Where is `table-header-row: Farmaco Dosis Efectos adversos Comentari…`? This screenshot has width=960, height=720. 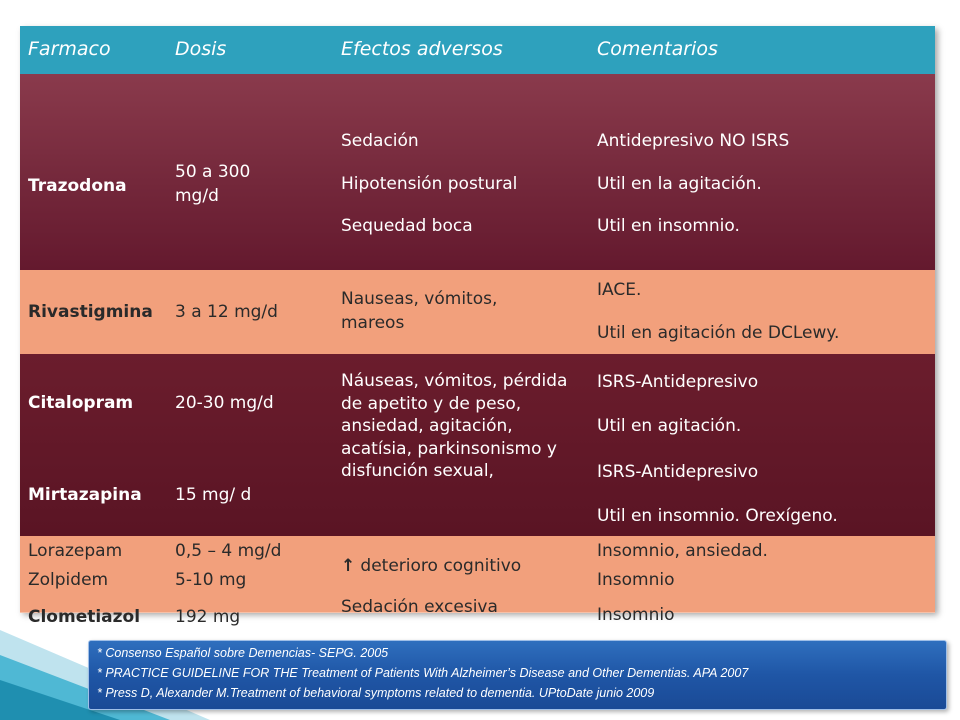
table-header-row: Farmaco Dosis Efectos adversos Comentari… is located at coordinates (477, 50).